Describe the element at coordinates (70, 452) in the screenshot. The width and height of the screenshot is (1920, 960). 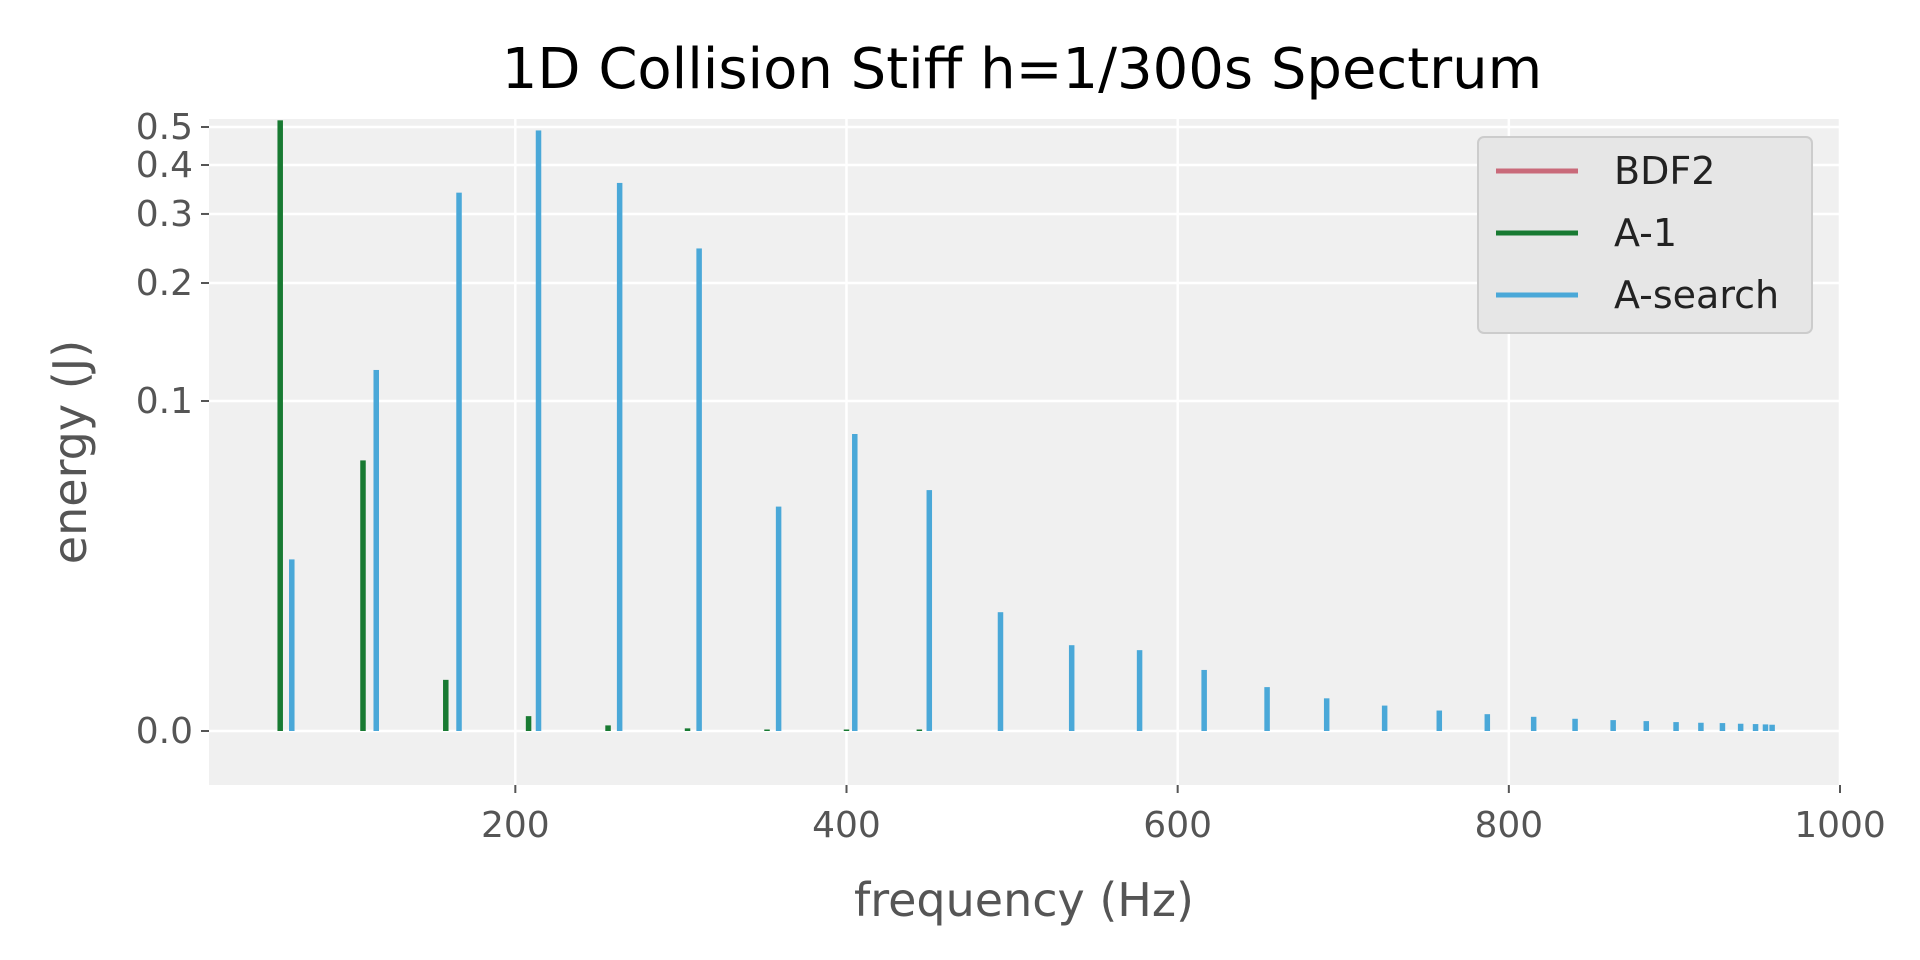
I see `y-axis-label: energy (J)` at that location.